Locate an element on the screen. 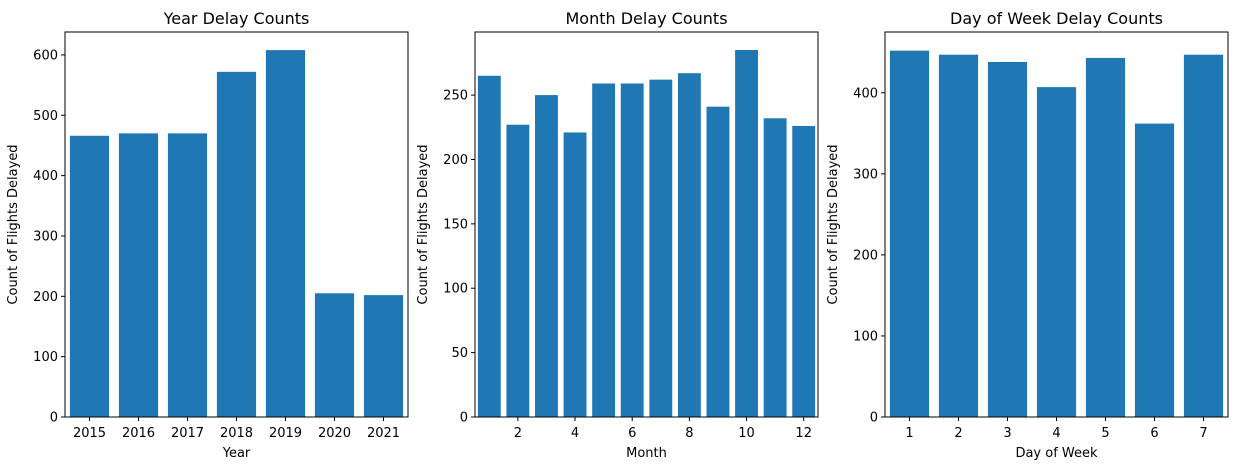  x-tick-label: 2017 is located at coordinates (187, 433).